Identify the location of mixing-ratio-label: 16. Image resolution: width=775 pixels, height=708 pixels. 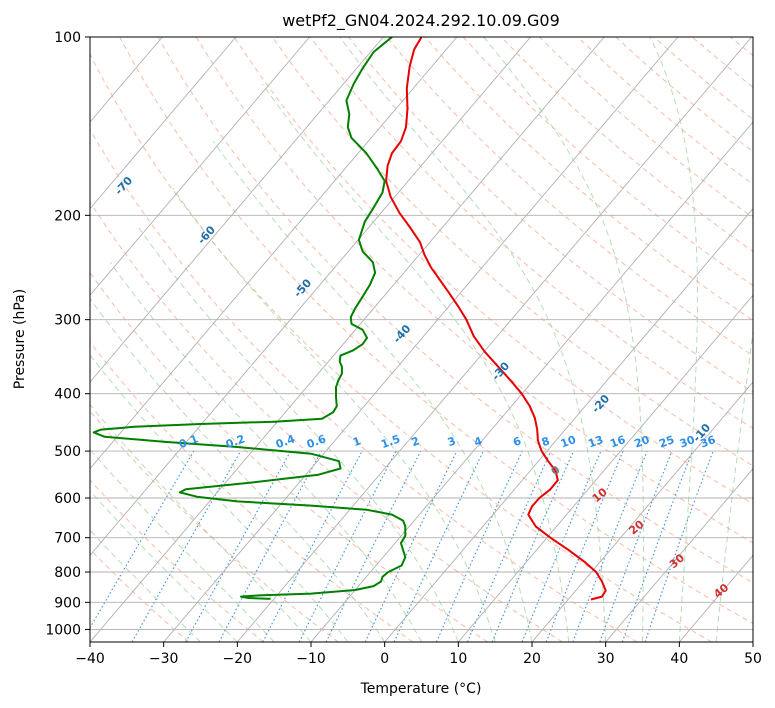
(617, 442).